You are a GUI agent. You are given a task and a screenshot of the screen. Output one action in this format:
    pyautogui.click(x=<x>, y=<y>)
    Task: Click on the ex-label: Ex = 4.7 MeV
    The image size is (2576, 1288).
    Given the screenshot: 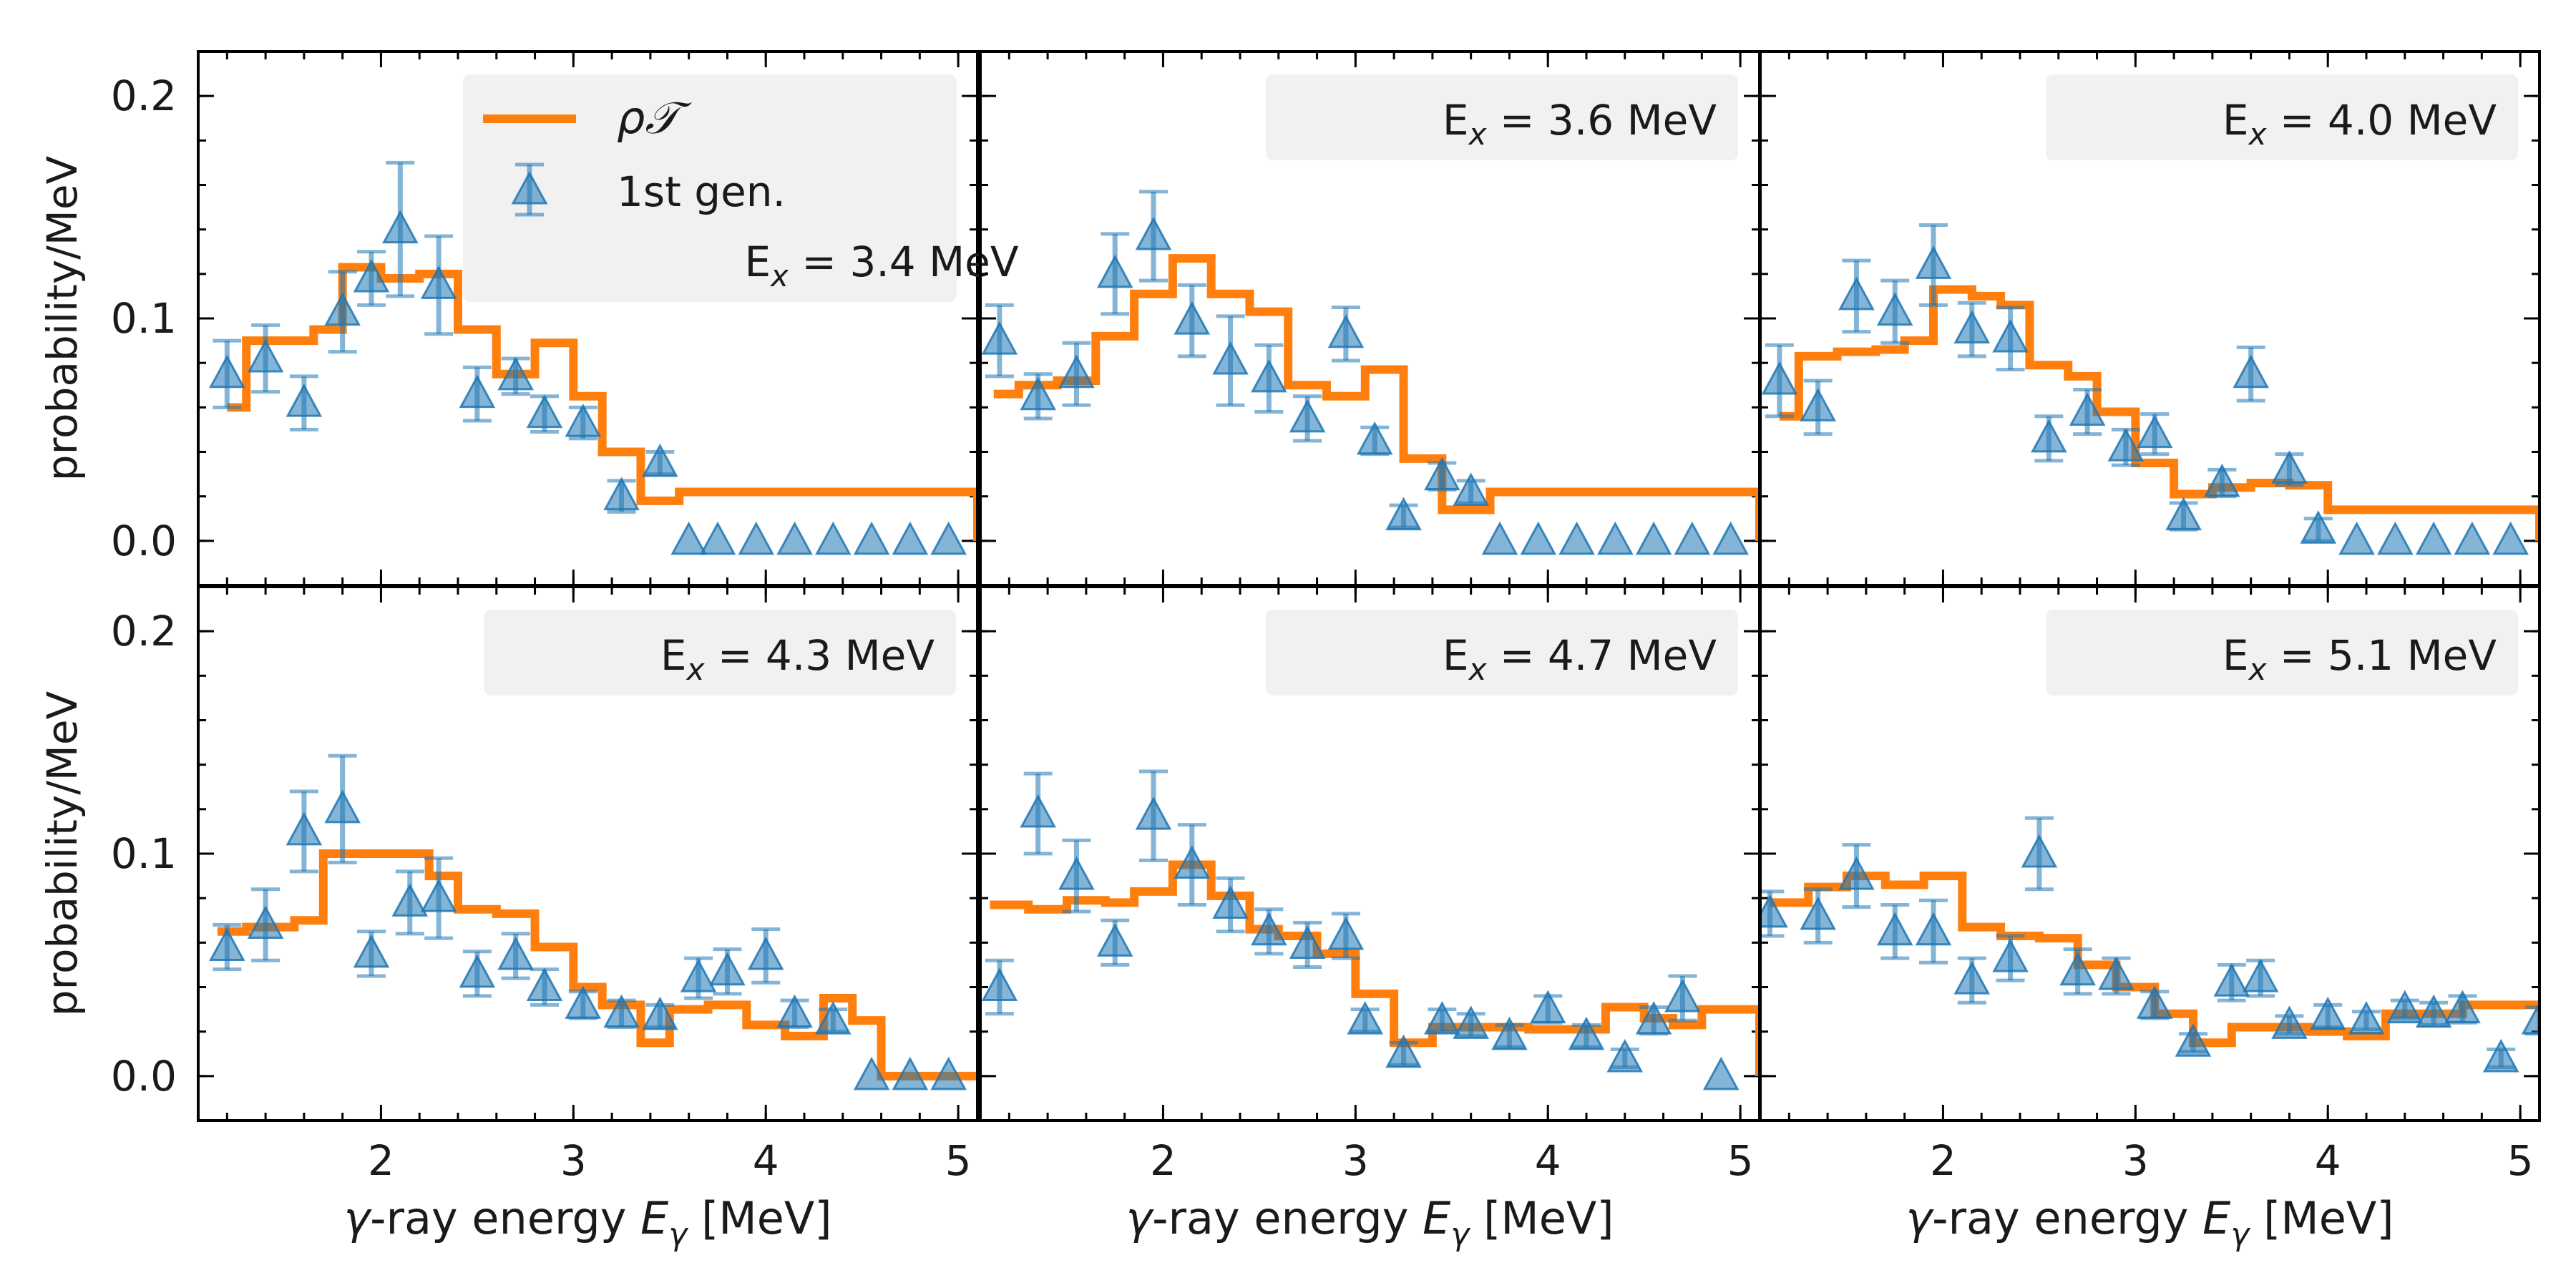 What is the action you would take?
    pyautogui.click(x=1580, y=659)
    